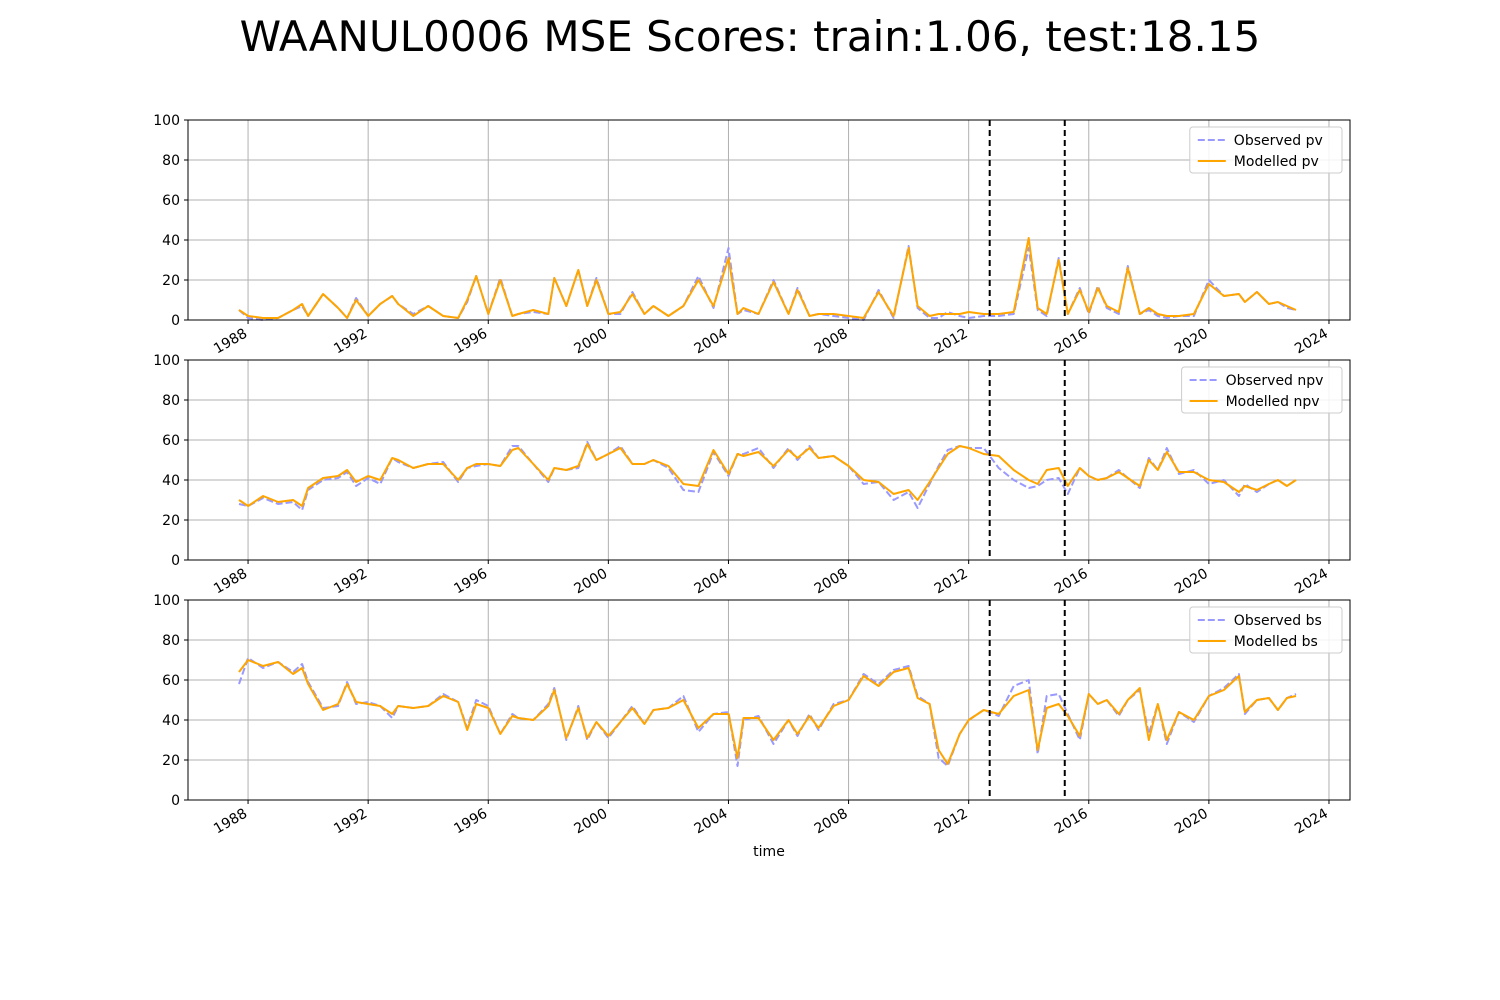 The width and height of the screenshot is (1500, 1000). Describe the element at coordinates (1275, 381) in the screenshot. I see `legend-label: Observed npv` at that location.